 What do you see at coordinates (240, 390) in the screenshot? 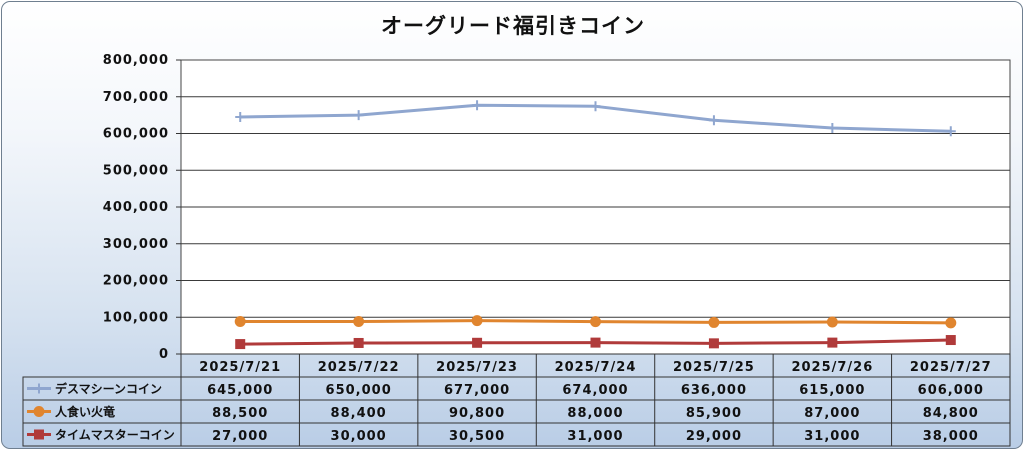
I see `table-value: 645,000` at bounding box center [240, 390].